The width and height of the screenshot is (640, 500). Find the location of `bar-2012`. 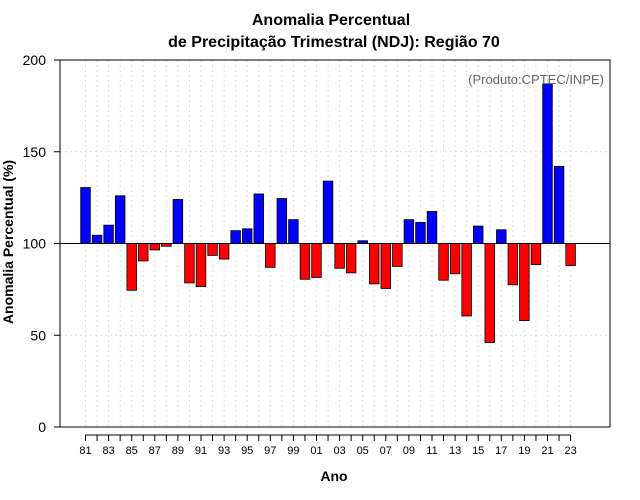

bar-2012 is located at coordinates (443, 262).